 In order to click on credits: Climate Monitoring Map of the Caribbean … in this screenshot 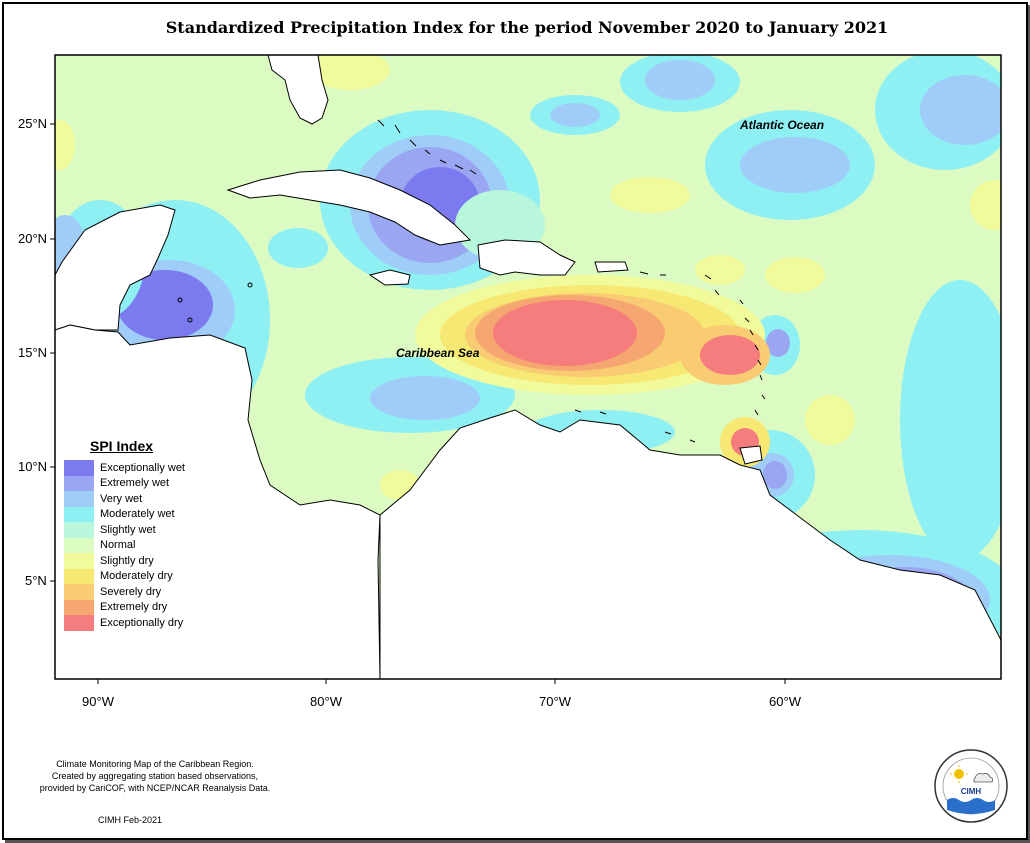, I will do `click(155, 776)`.